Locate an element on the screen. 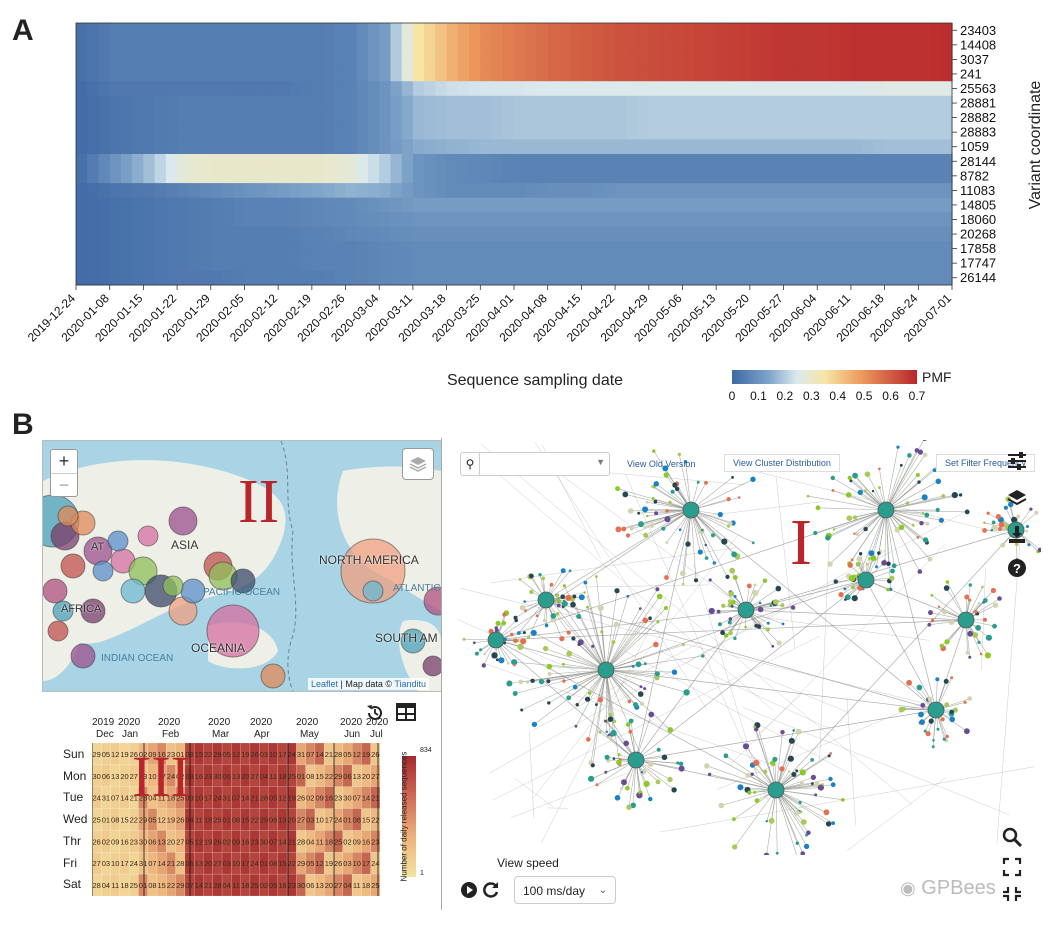 This screenshot has height=934, width=1057. play-button is located at coordinates (469, 892).